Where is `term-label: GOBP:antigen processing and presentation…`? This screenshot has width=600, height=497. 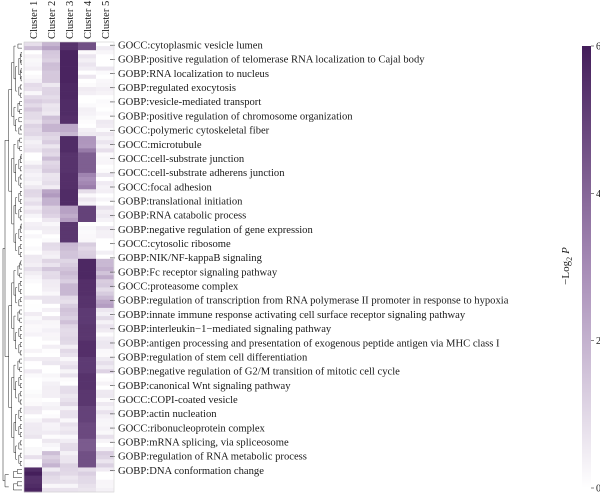 term-label: GOBP:antigen processing and presentation… is located at coordinates (309, 343).